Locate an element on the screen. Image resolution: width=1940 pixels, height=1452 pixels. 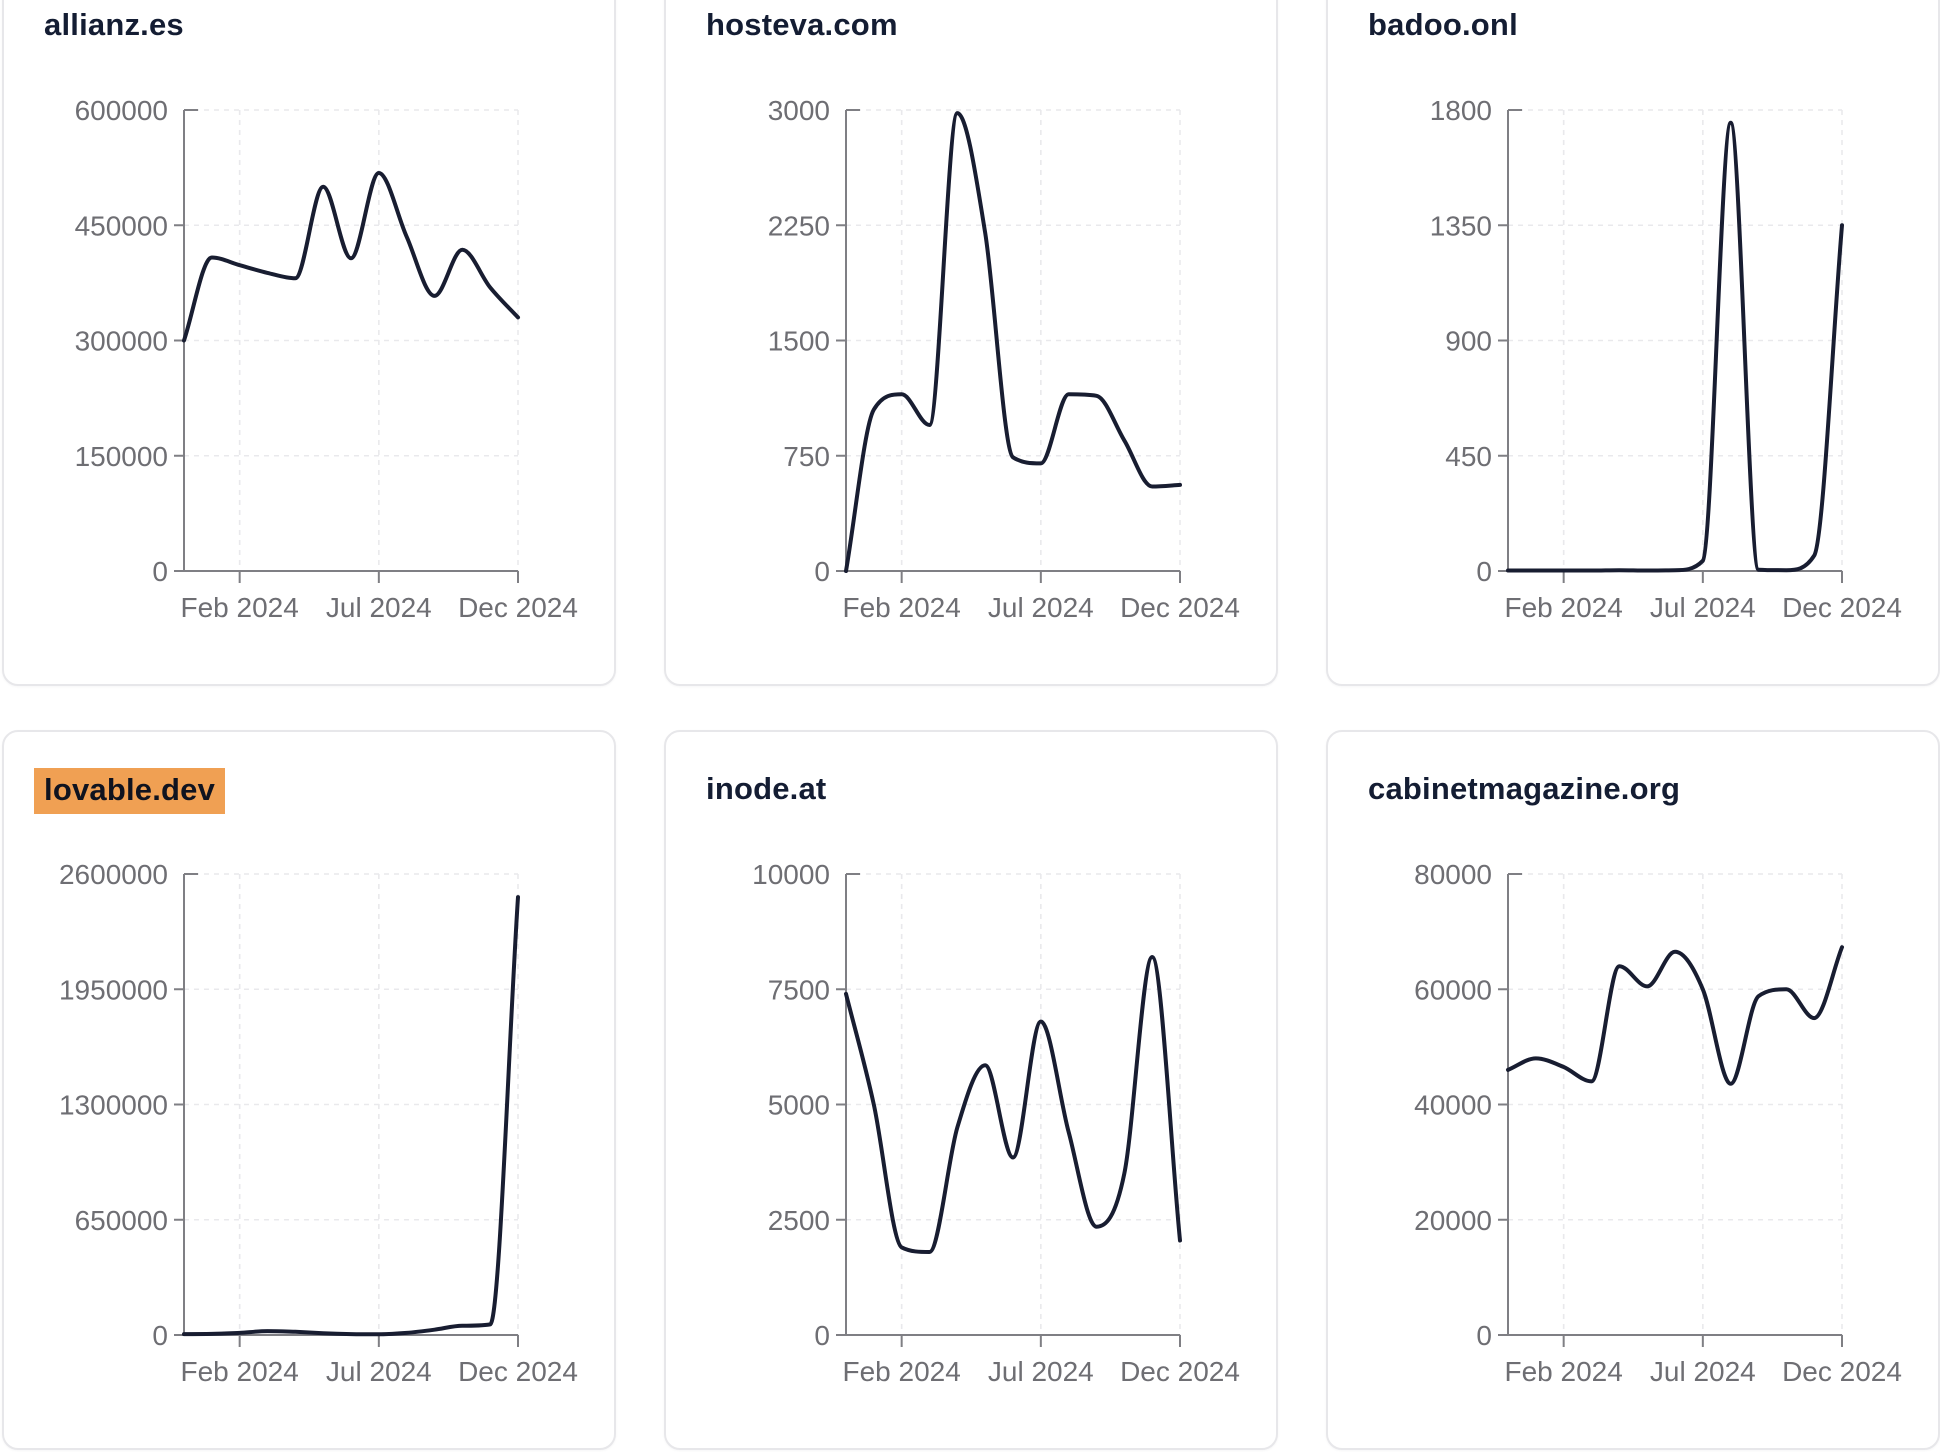
svg-text: 2250 is located at coordinates (799, 225).